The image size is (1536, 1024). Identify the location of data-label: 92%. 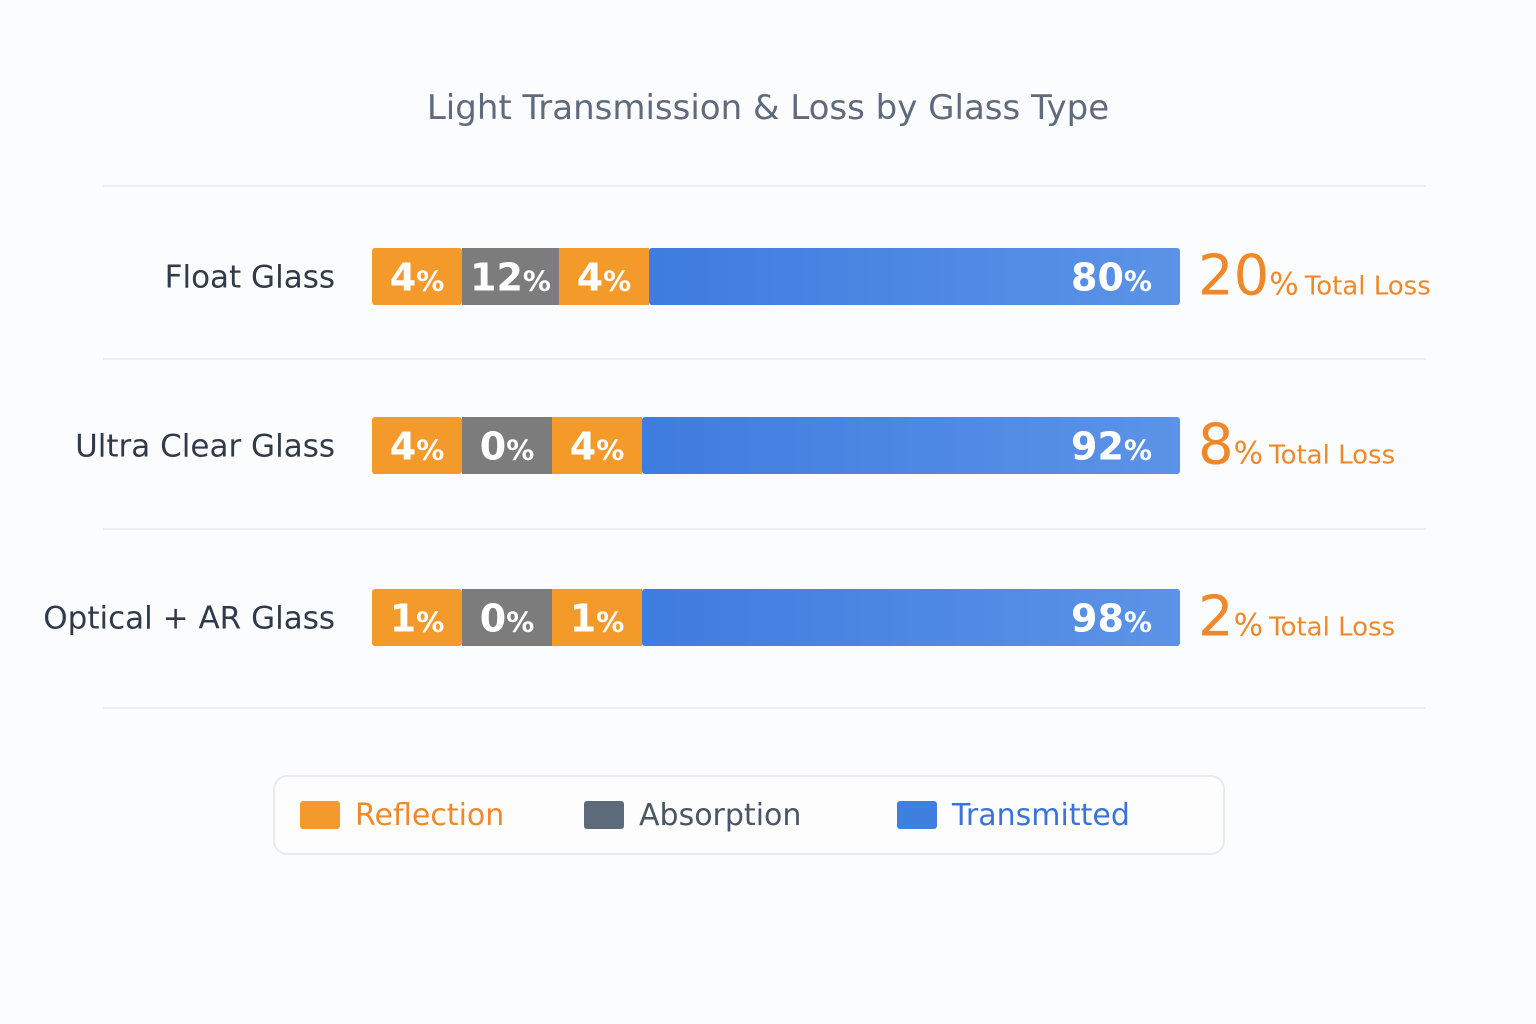
(1111, 447).